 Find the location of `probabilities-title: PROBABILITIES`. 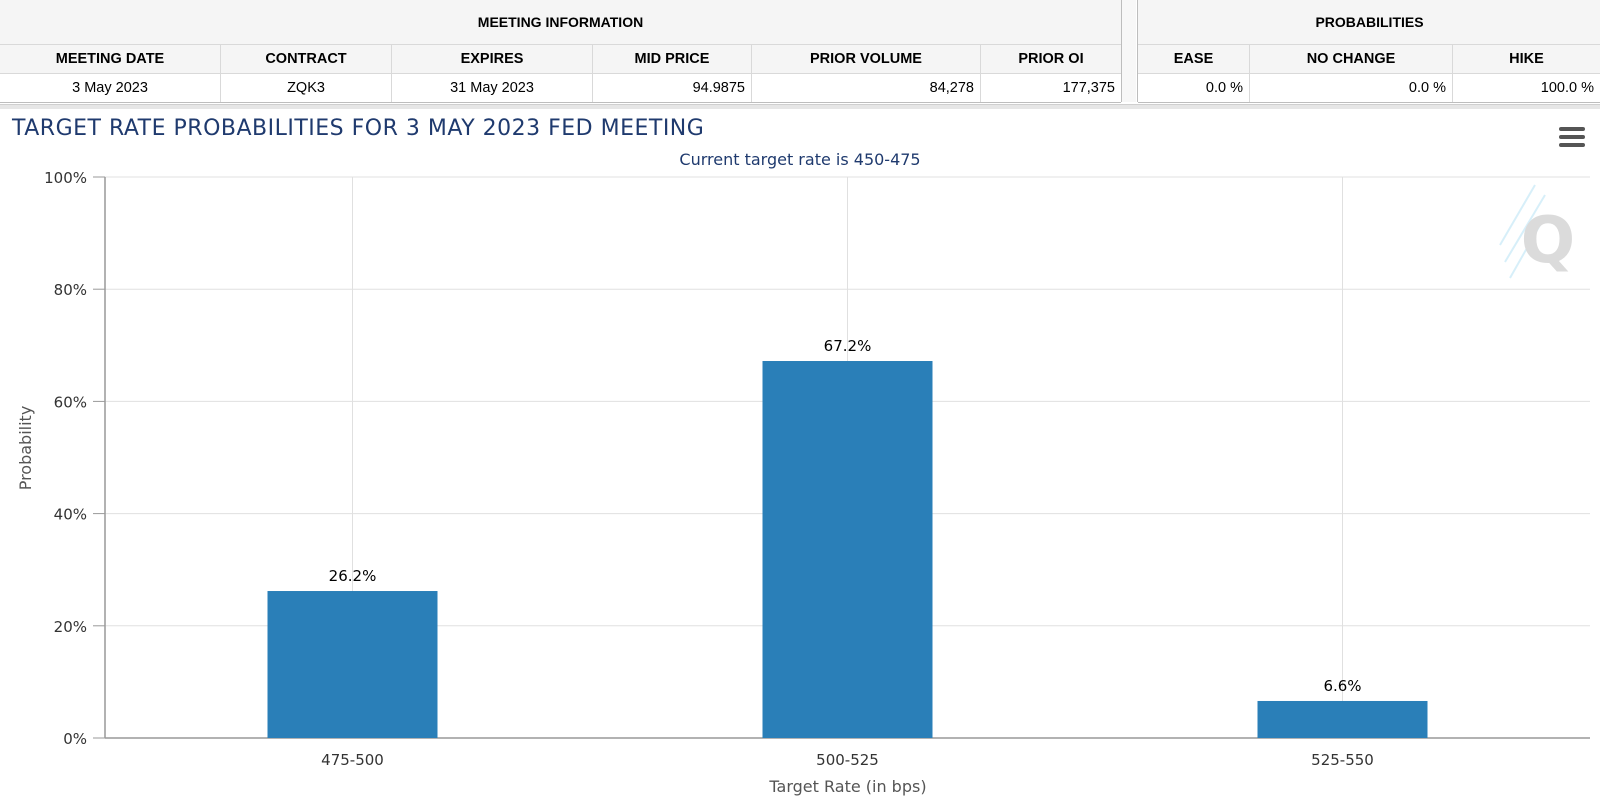

probabilities-title: PROBABILITIES is located at coordinates (1369, 22).